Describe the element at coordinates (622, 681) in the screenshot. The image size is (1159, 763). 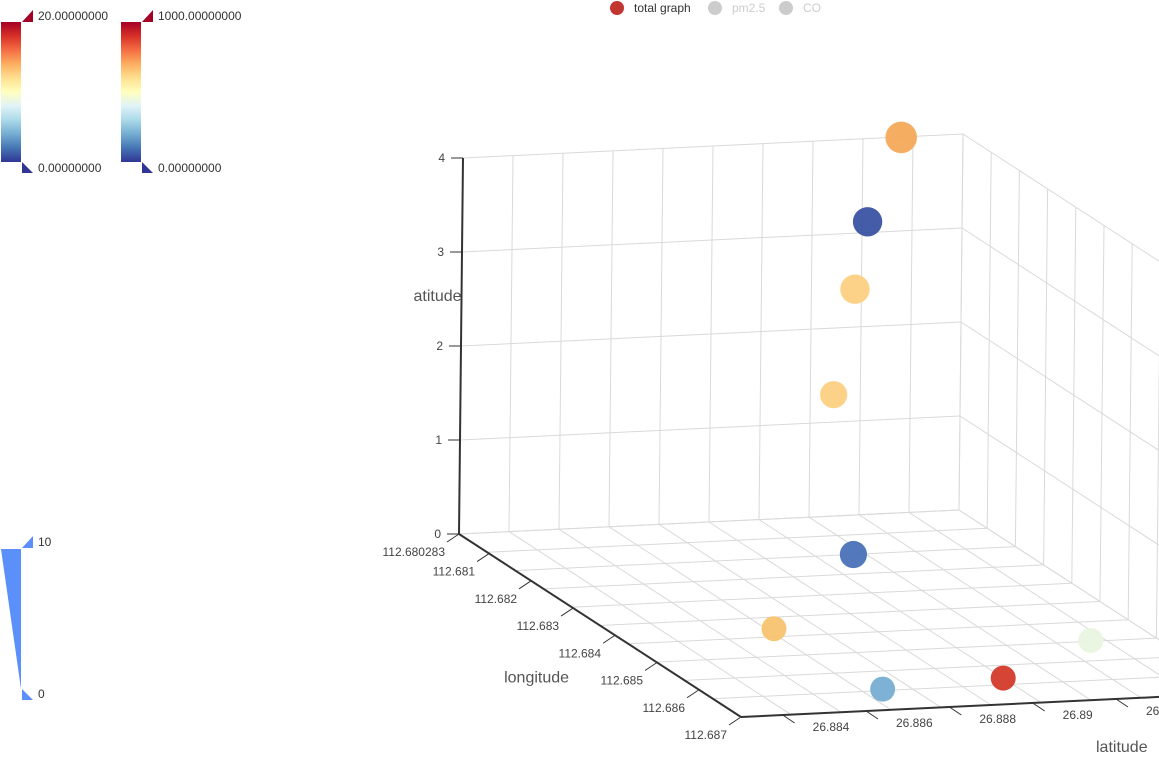
I see `x-axis-tick-label: 112.685` at that location.